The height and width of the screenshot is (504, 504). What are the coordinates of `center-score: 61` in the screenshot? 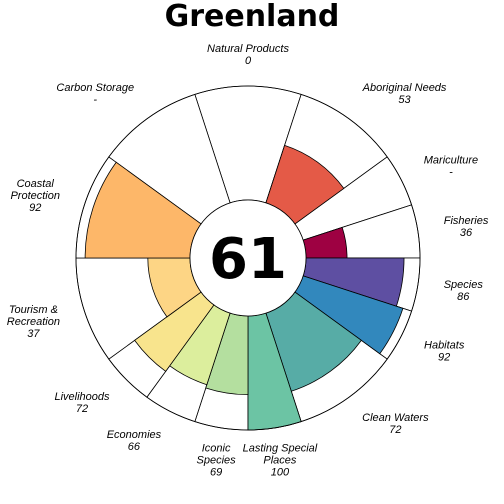 It's located at (248, 259).